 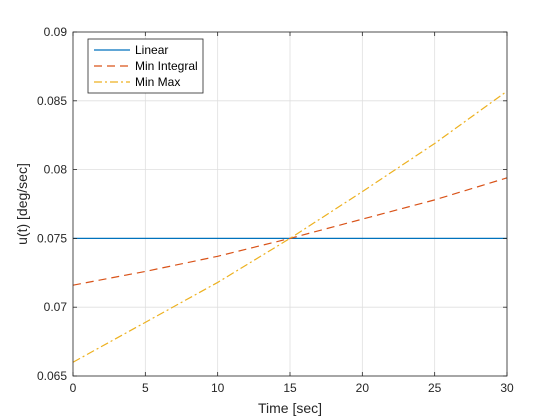 I want to click on y-tick-label: 0.085, so click(x=52, y=101).